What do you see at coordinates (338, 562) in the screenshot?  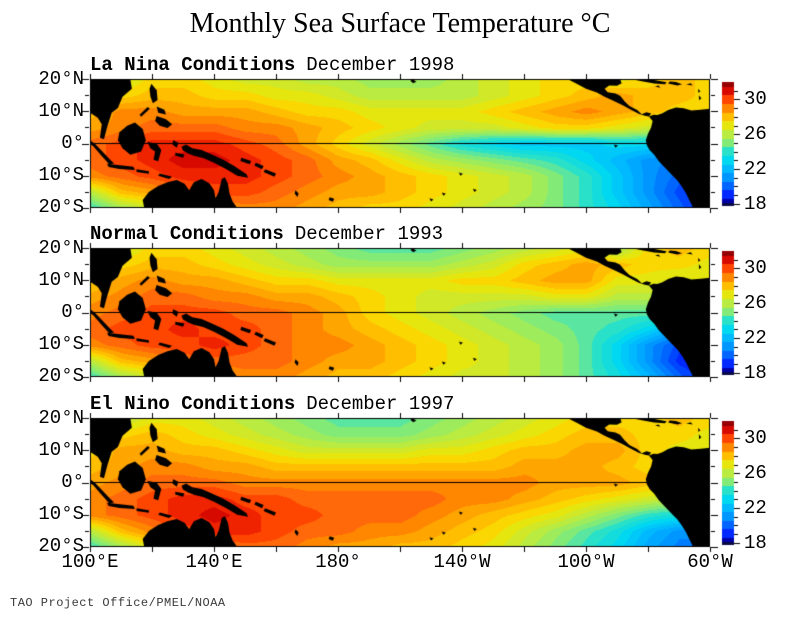 I see `lon-label: 180°` at bounding box center [338, 562].